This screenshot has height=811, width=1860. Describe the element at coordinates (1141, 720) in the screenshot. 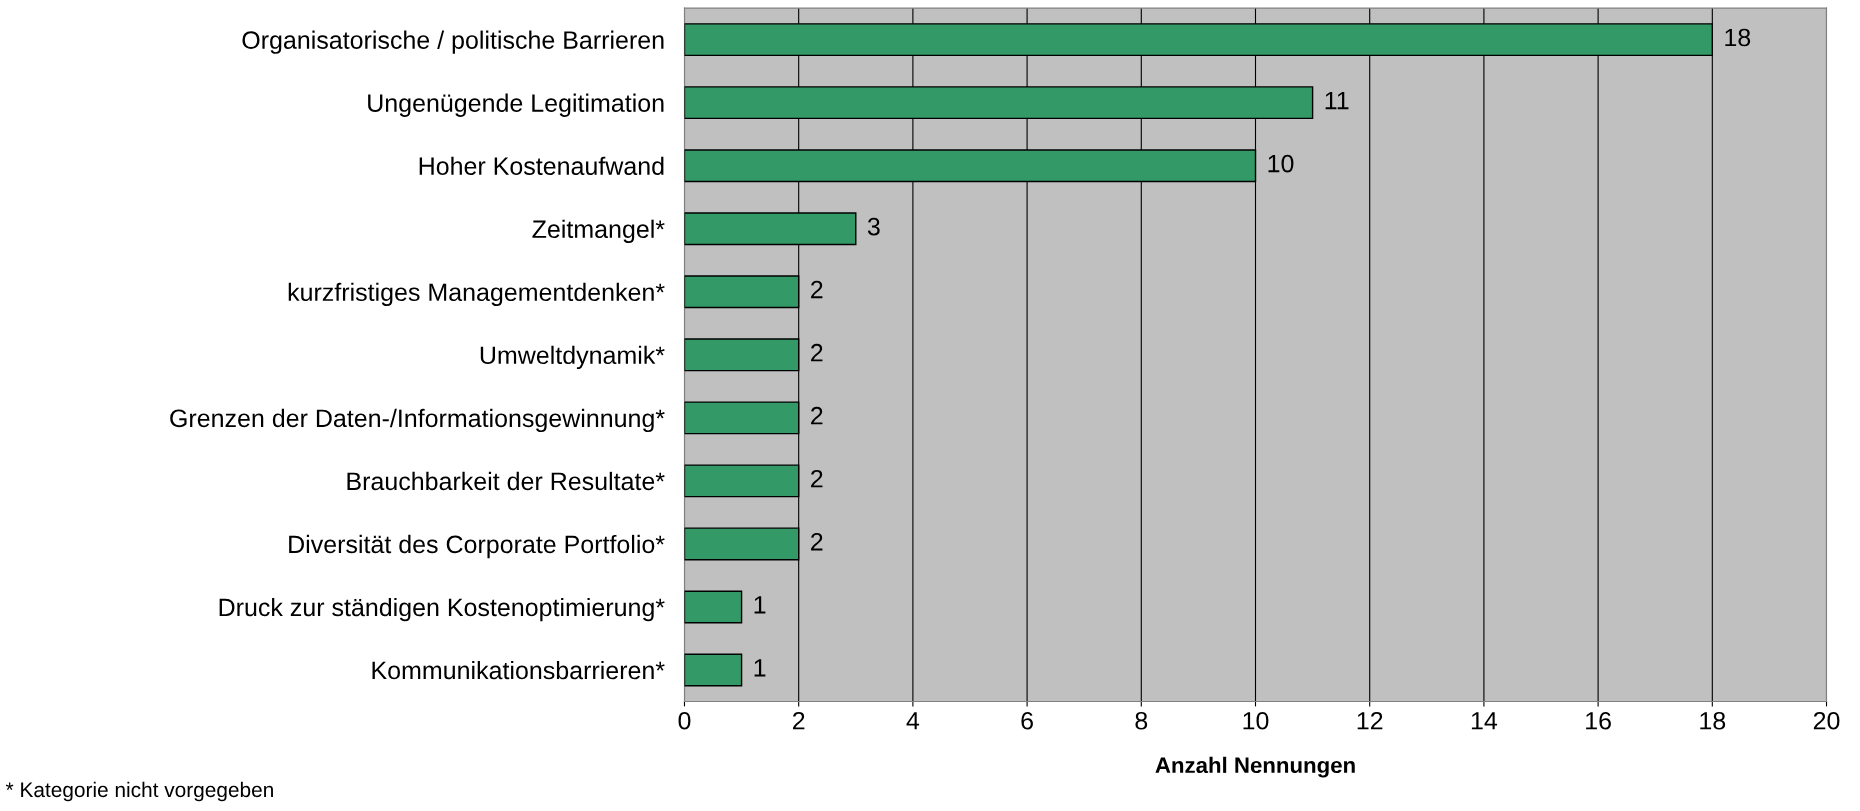

I see `x-tick-label: 8` at that location.